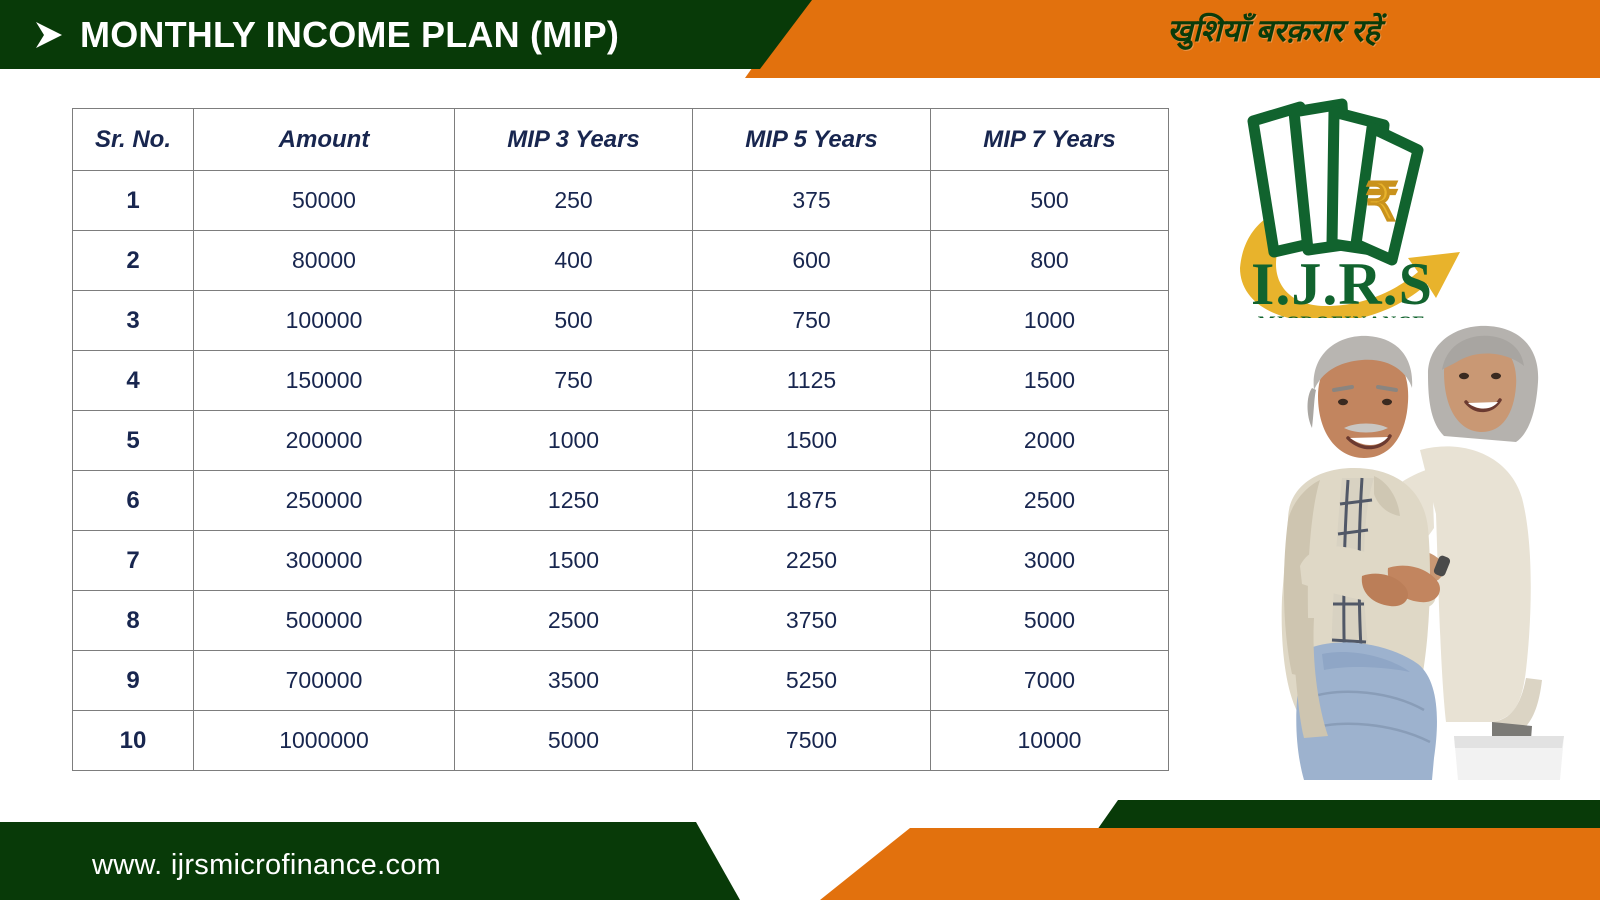  What do you see at coordinates (133, 560) in the screenshot?
I see `cell-sr-no: 7` at bounding box center [133, 560].